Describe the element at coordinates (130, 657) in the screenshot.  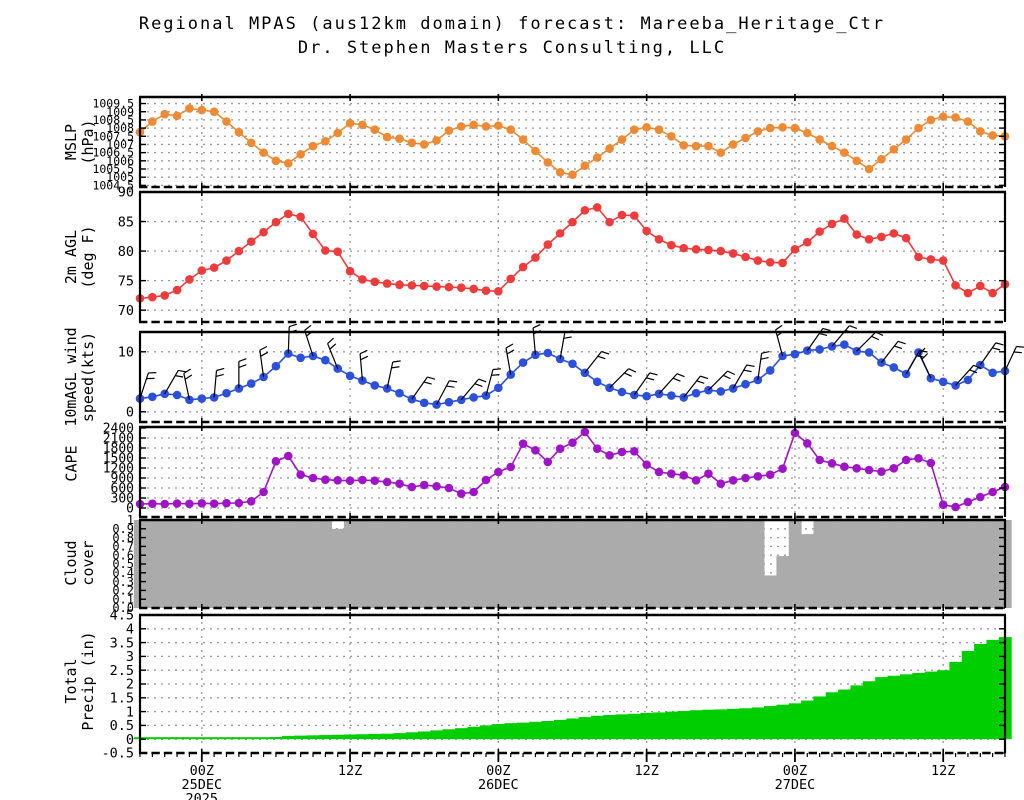
I see `svg-text: 3` at that location.